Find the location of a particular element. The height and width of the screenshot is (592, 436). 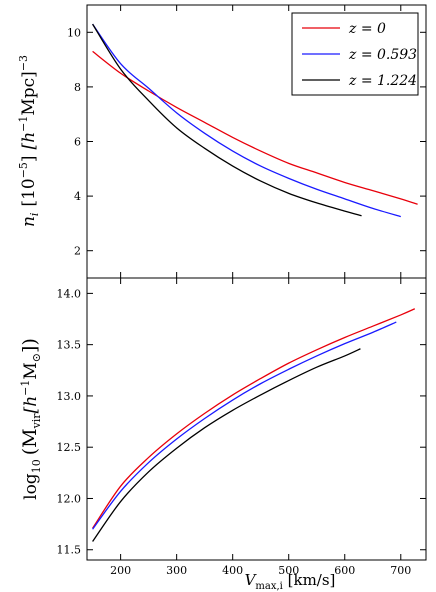

xlabel-unit: [km/s] is located at coordinates (309, 580).